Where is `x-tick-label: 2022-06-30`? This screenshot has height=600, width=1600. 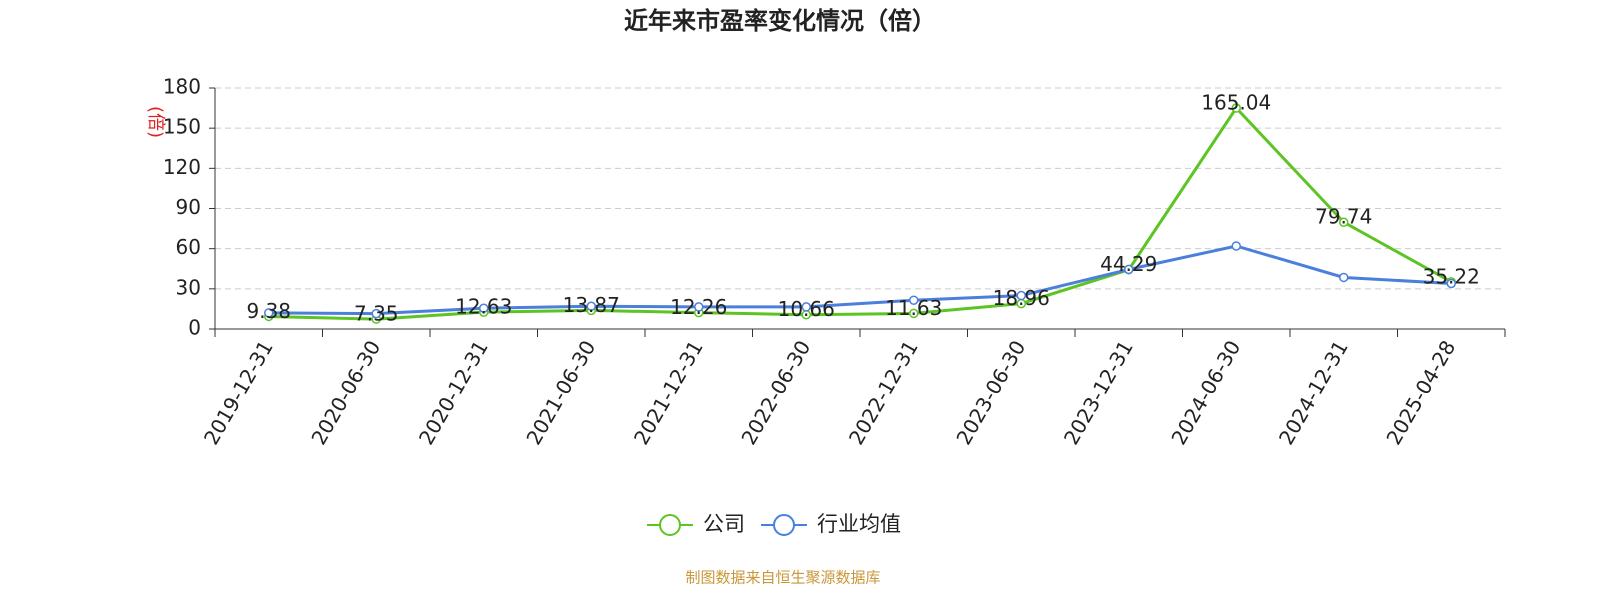
x-tick-label: 2022-06-30 is located at coordinates (775, 392).